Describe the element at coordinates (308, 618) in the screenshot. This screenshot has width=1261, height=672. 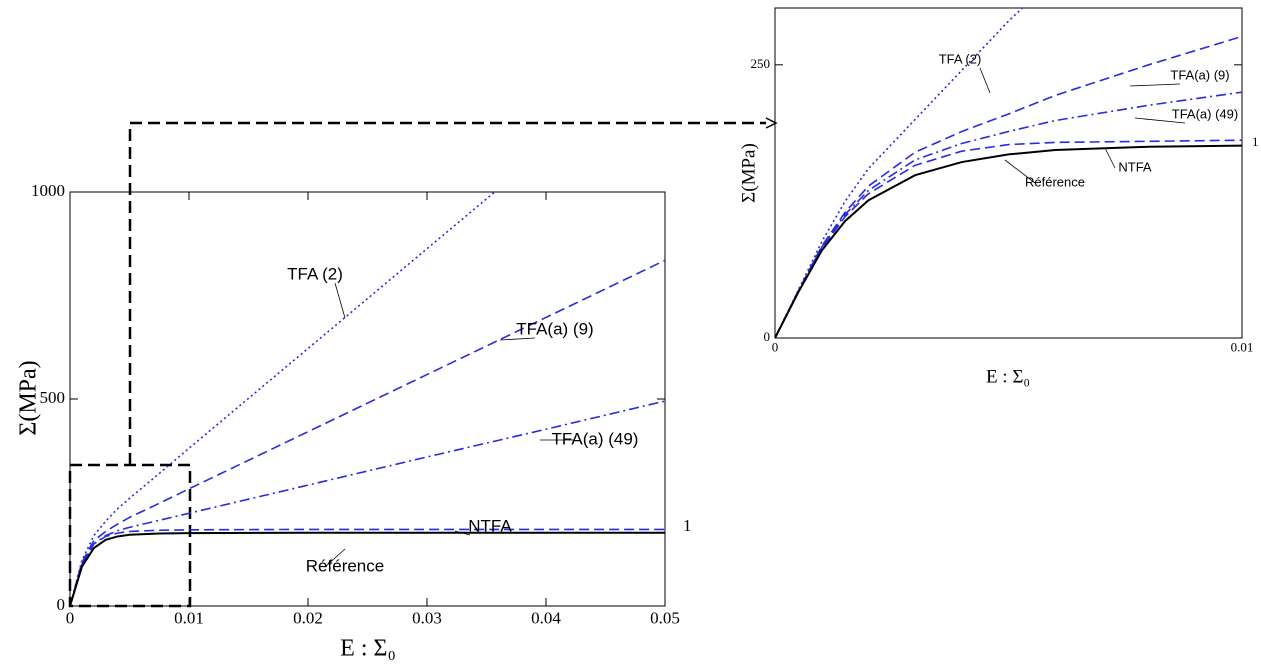
I see `x-tick-label: 0.02` at that location.